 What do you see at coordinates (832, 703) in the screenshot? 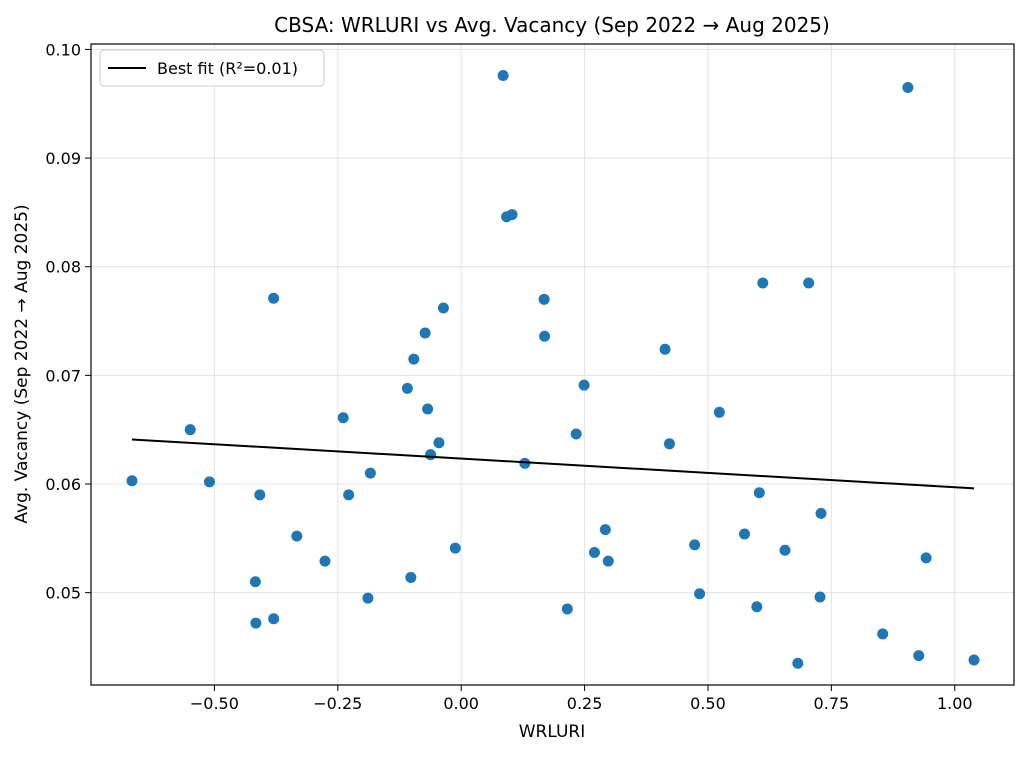
I see `x-tick-label: 0.75` at bounding box center [832, 703].